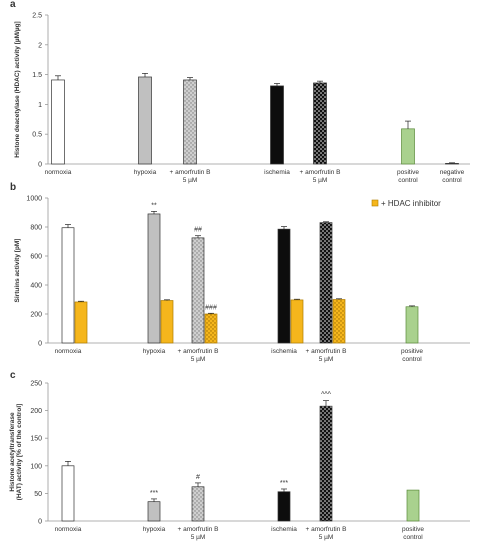 The width and height of the screenshot is (487, 550). I want to click on panel-letter: b, so click(13, 187).